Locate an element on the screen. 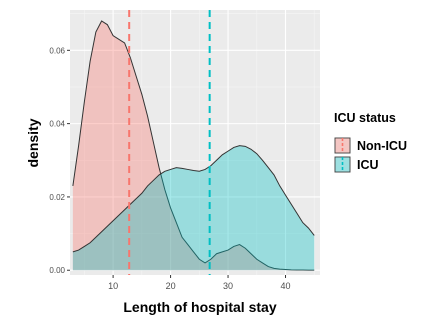  y-tick-label: 0.04 is located at coordinates (57, 124).